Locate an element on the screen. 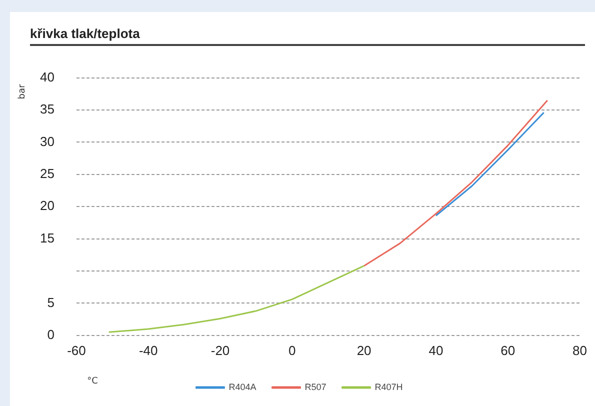 This screenshot has height=406, width=595. chart-title: křivka tlak/teplota is located at coordinates (85, 33).